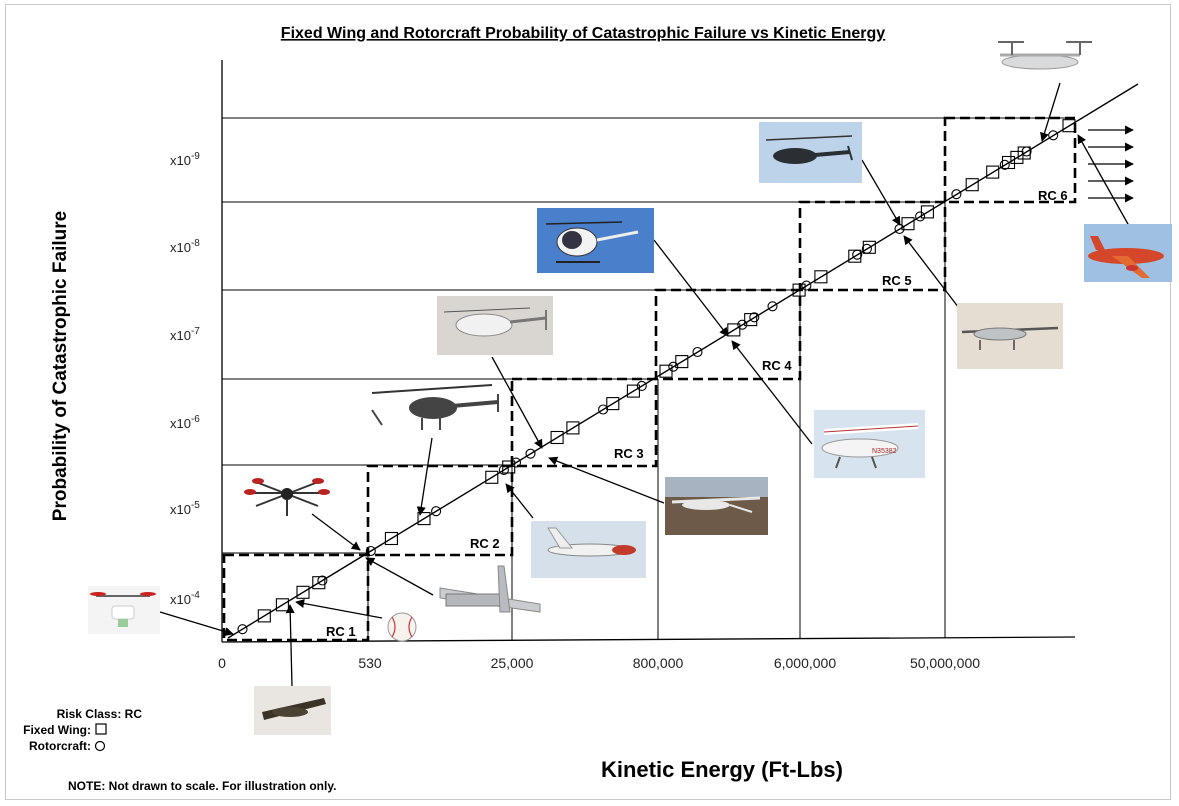 The width and height of the screenshot is (1179, 806). I want to click on x-tick-5: 6,000,000, so click(805, 663).